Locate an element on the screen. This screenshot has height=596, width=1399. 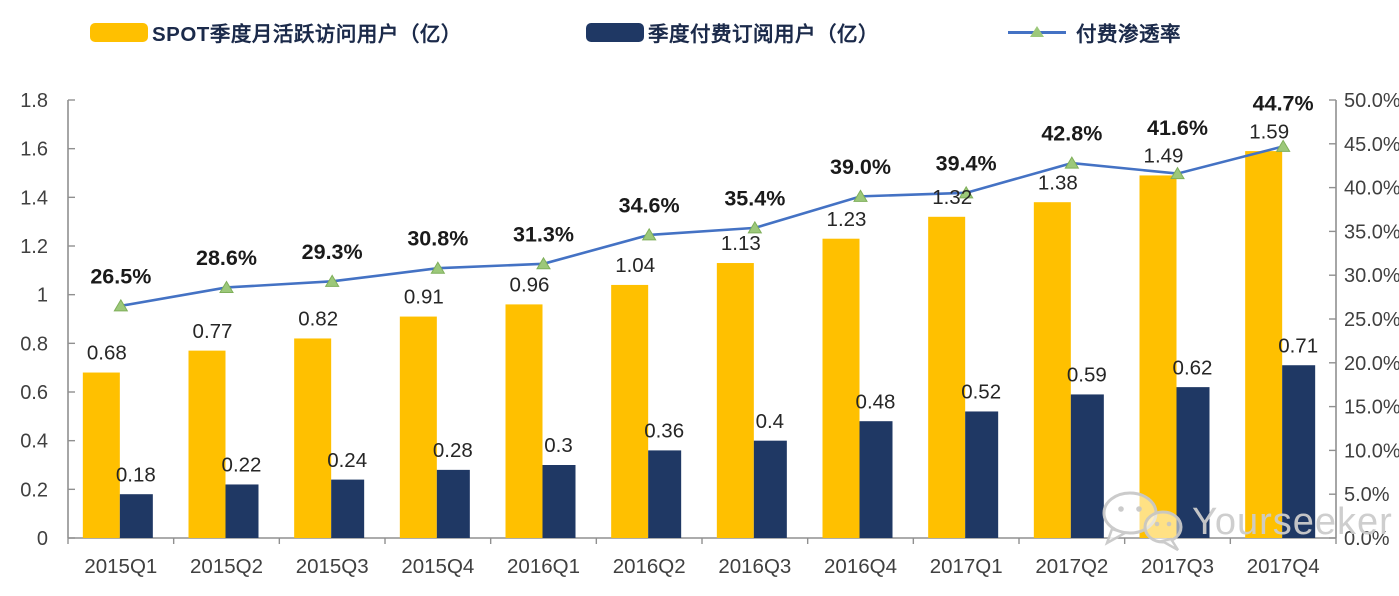
subscribers-value-label: 0.52 is located at coordinates (981, 392).